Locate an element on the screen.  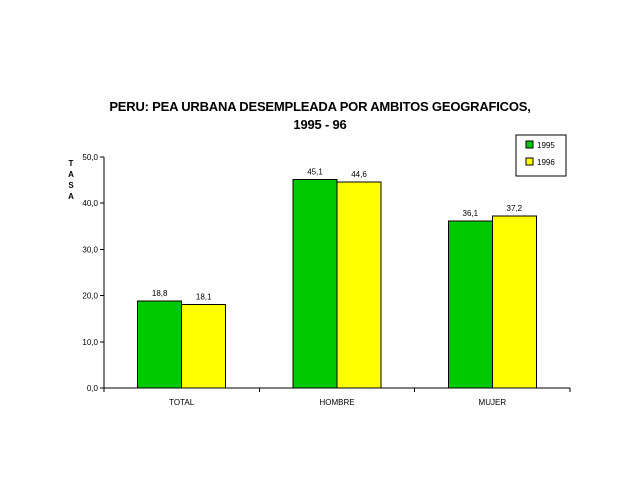
data-label: 18,8 is located at coordinates (160, 293).